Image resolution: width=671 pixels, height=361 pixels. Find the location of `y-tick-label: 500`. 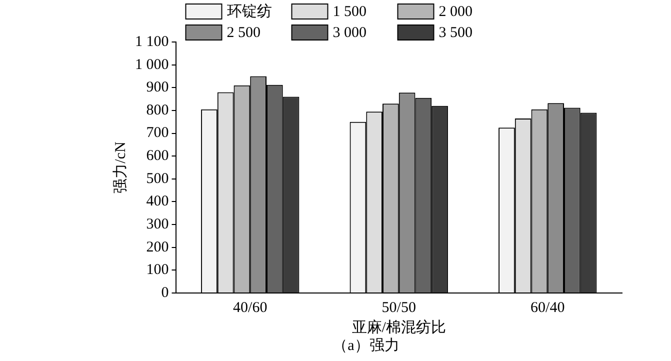

y-tick-label: 500 is located at coordinates (157, 178).